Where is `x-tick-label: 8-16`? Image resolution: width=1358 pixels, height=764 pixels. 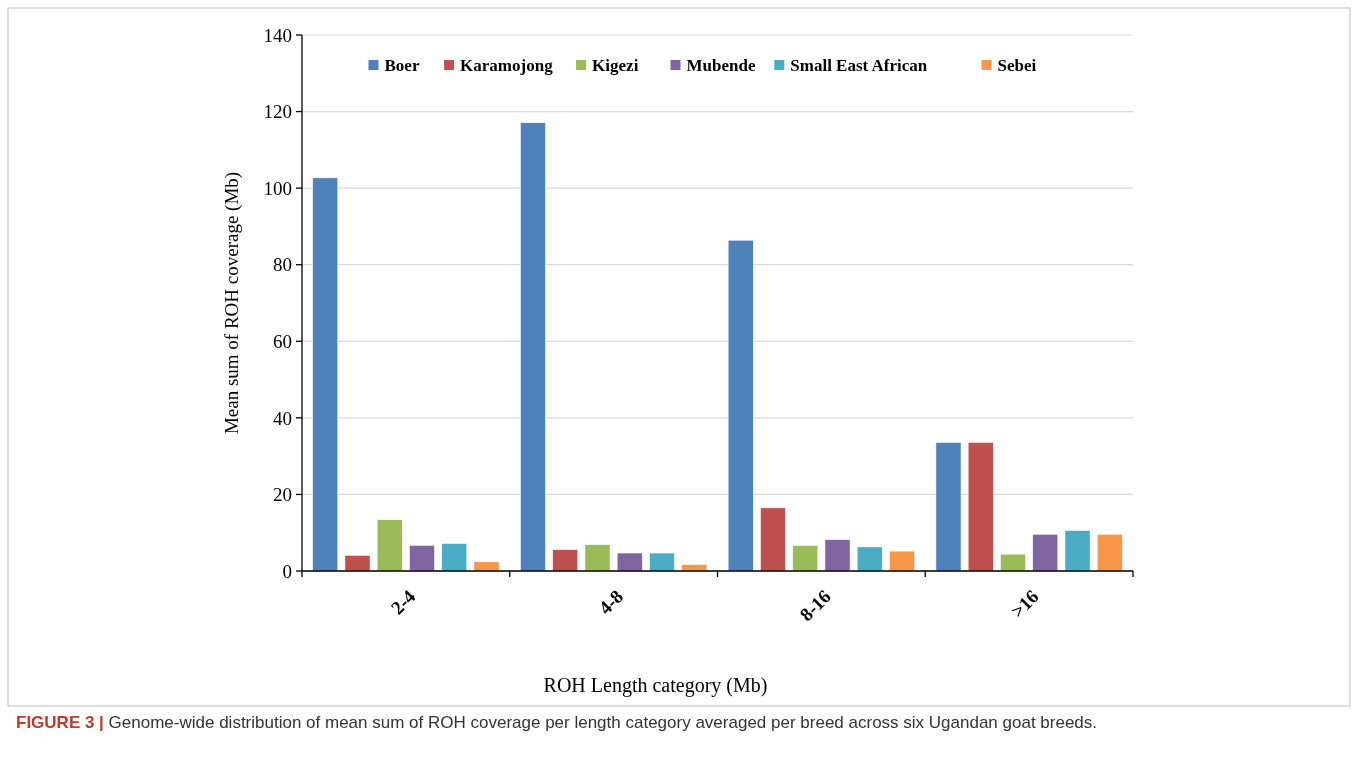 x-tick-label: 8-16 is located at coordinates (815, 605).